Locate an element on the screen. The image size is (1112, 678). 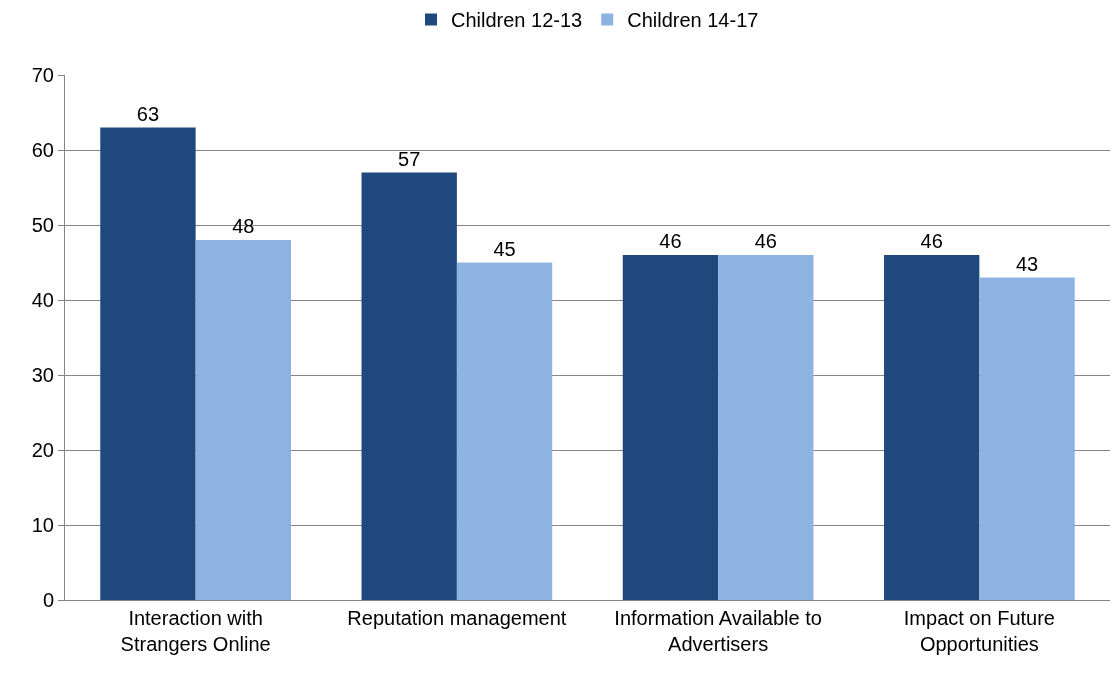
x-tick-label: Impact on Future Opportunities is located at coordinates (979, 631).